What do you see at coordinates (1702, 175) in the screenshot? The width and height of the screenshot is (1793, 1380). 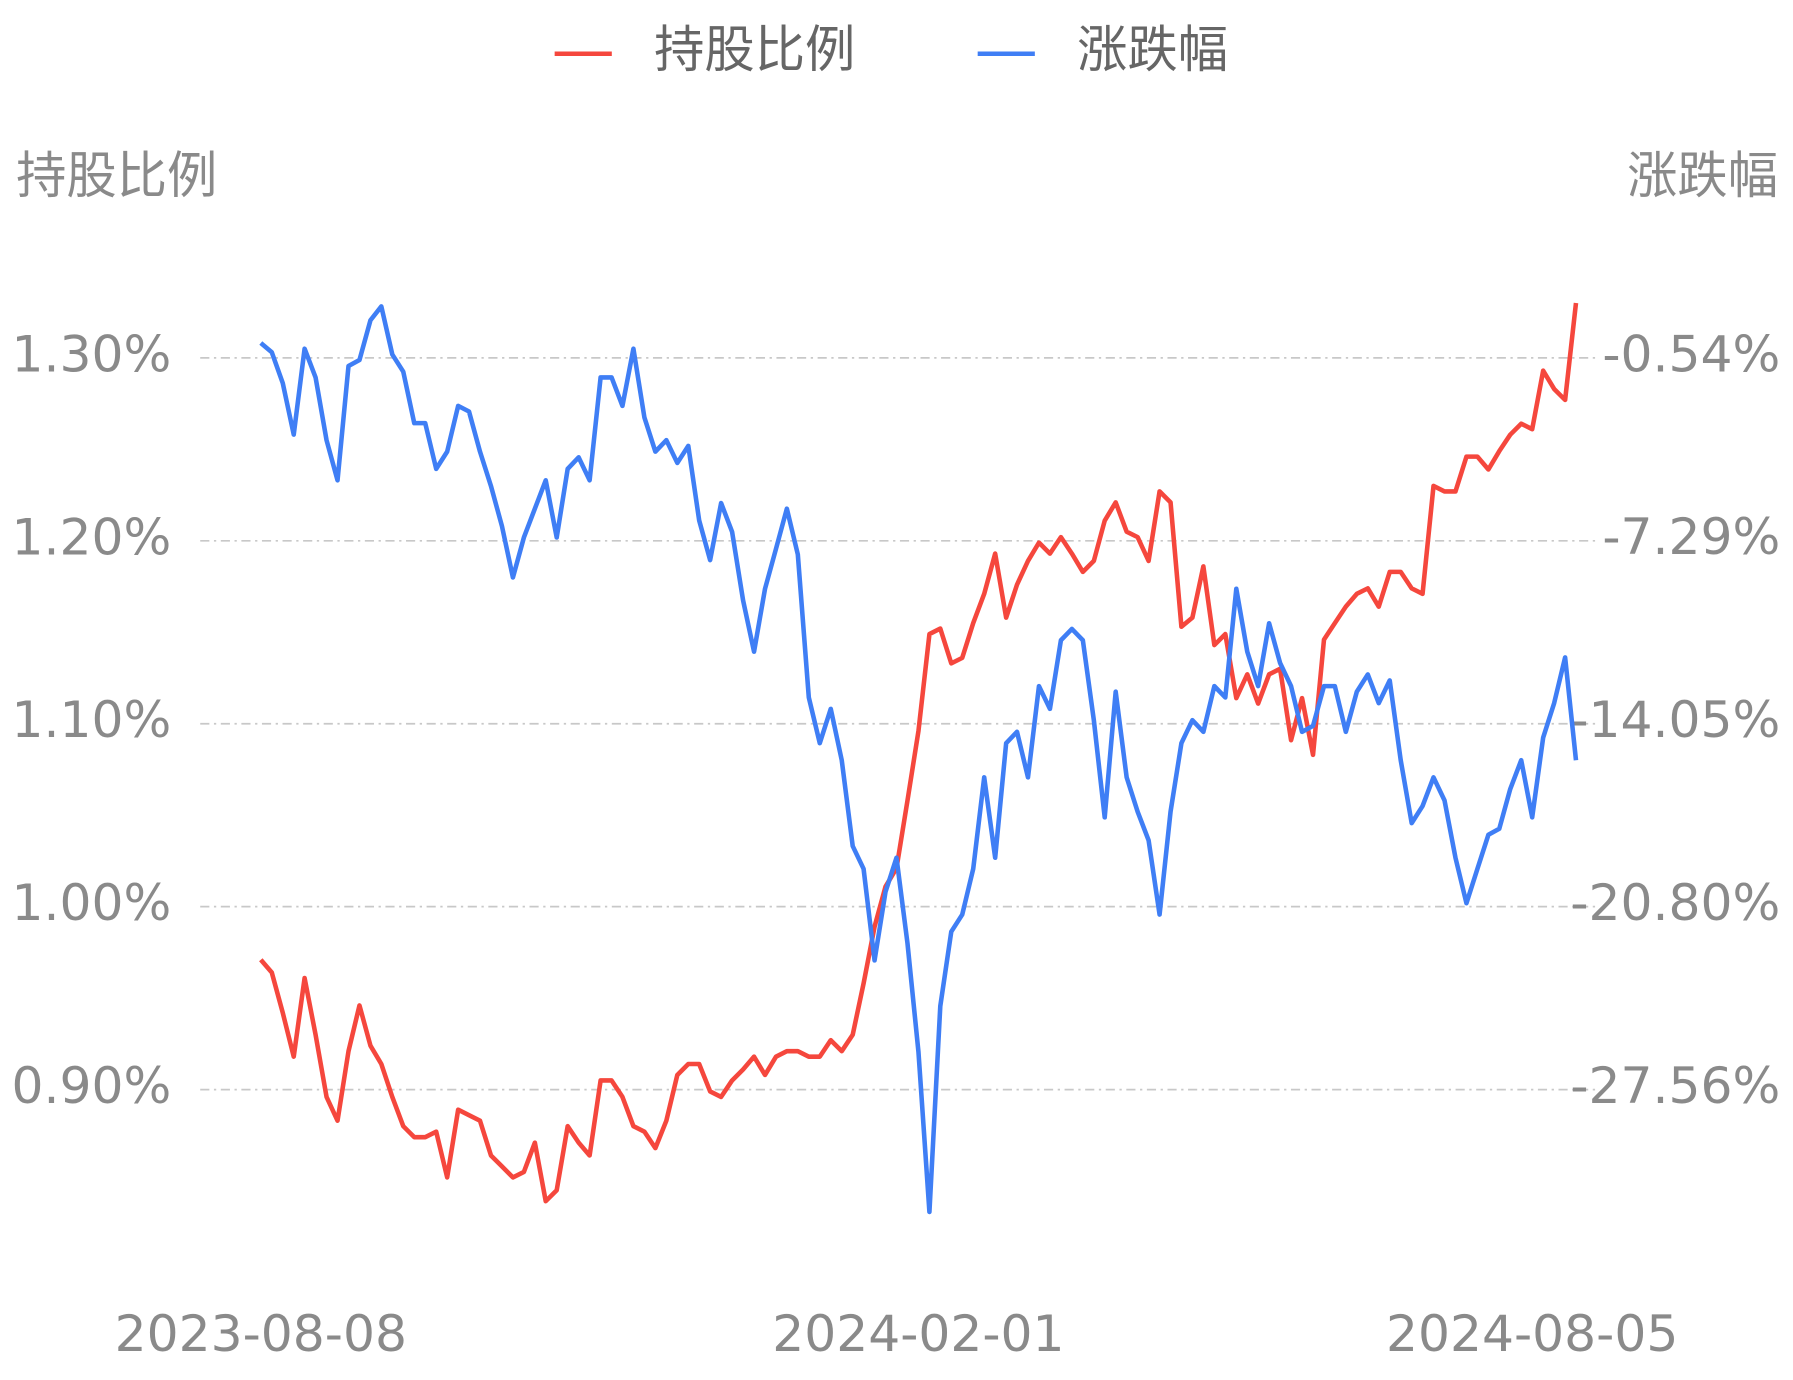 I see `y2-axis-title: 涨跌幅` at bounding box center [1702, 175].